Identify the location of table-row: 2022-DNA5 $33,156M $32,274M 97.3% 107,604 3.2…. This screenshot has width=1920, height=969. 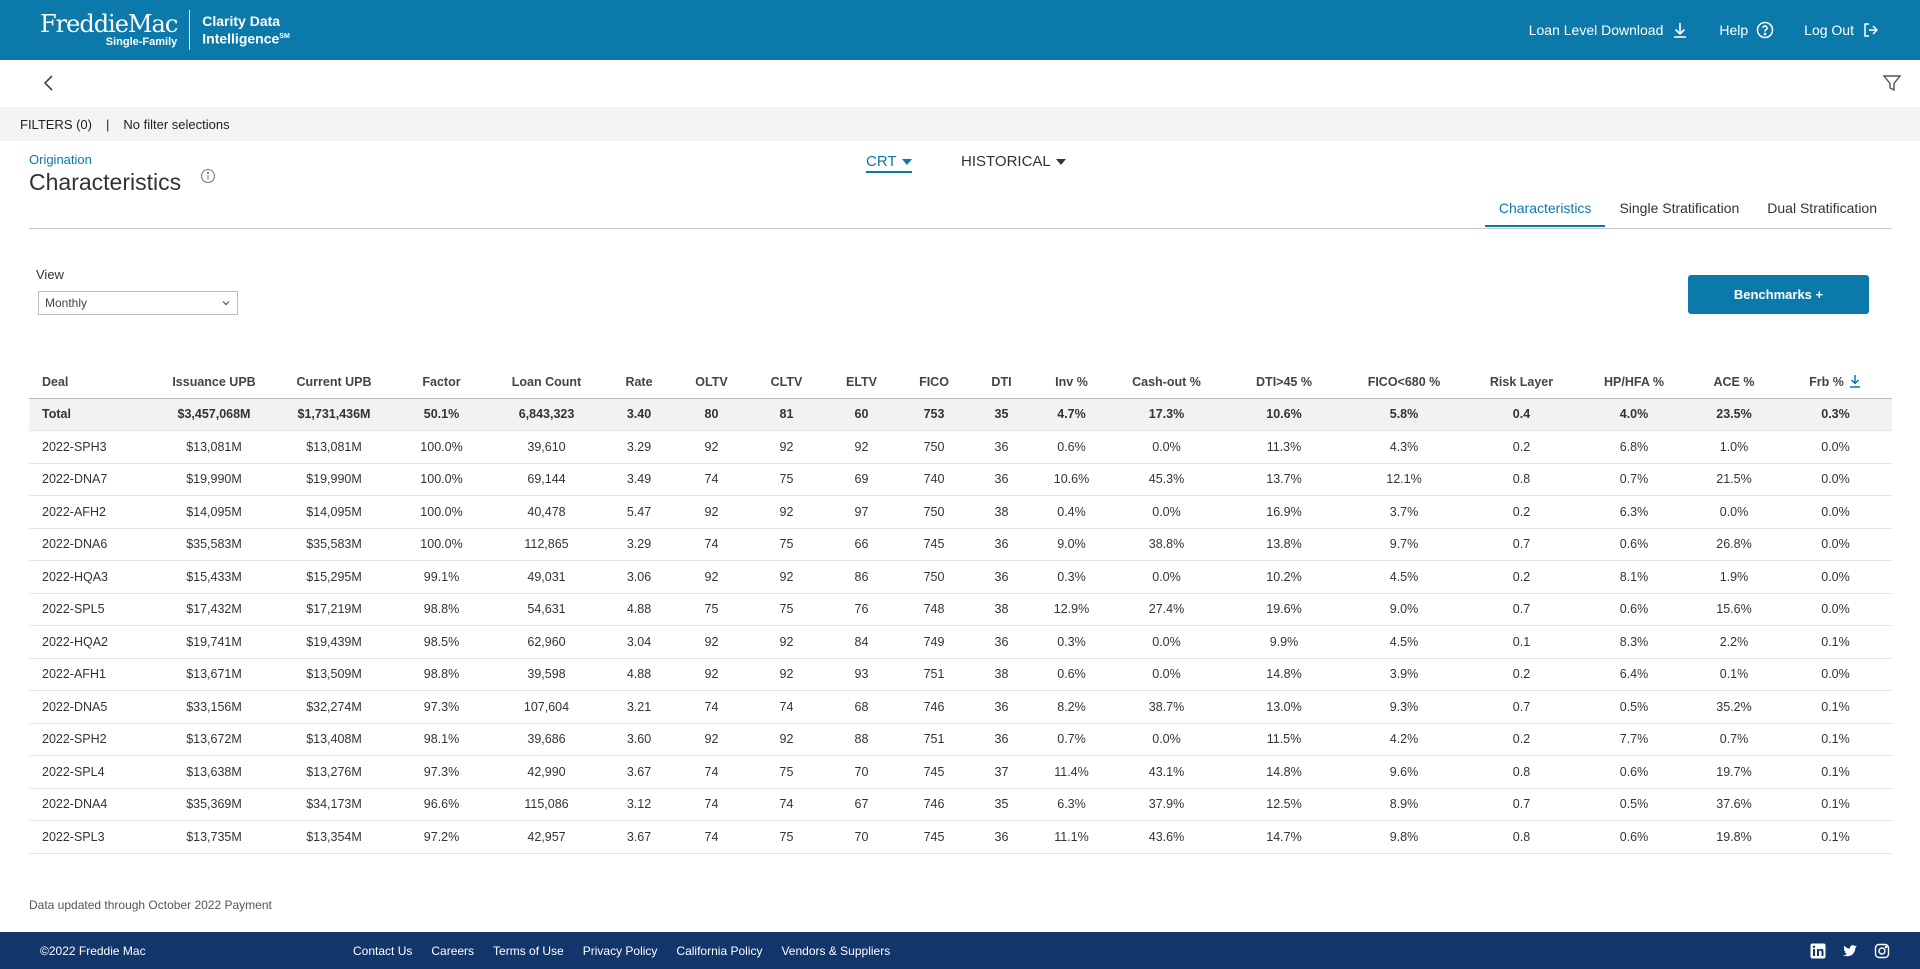
(960, 707).